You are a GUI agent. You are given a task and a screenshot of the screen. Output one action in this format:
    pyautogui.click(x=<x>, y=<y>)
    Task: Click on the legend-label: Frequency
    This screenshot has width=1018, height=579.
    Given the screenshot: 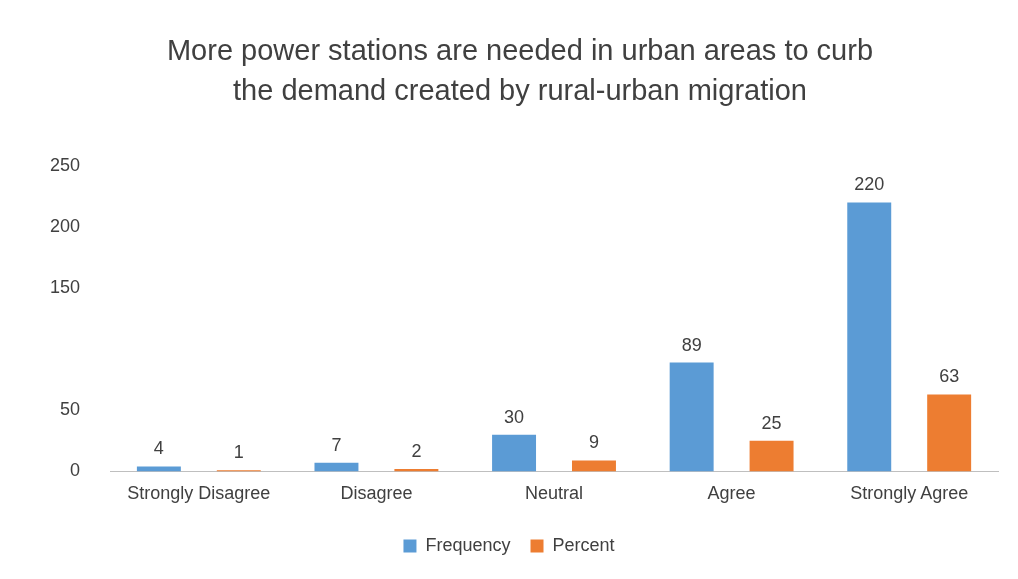 What is the action you would take?
    pyautogui.click(x=468, y=544)
    